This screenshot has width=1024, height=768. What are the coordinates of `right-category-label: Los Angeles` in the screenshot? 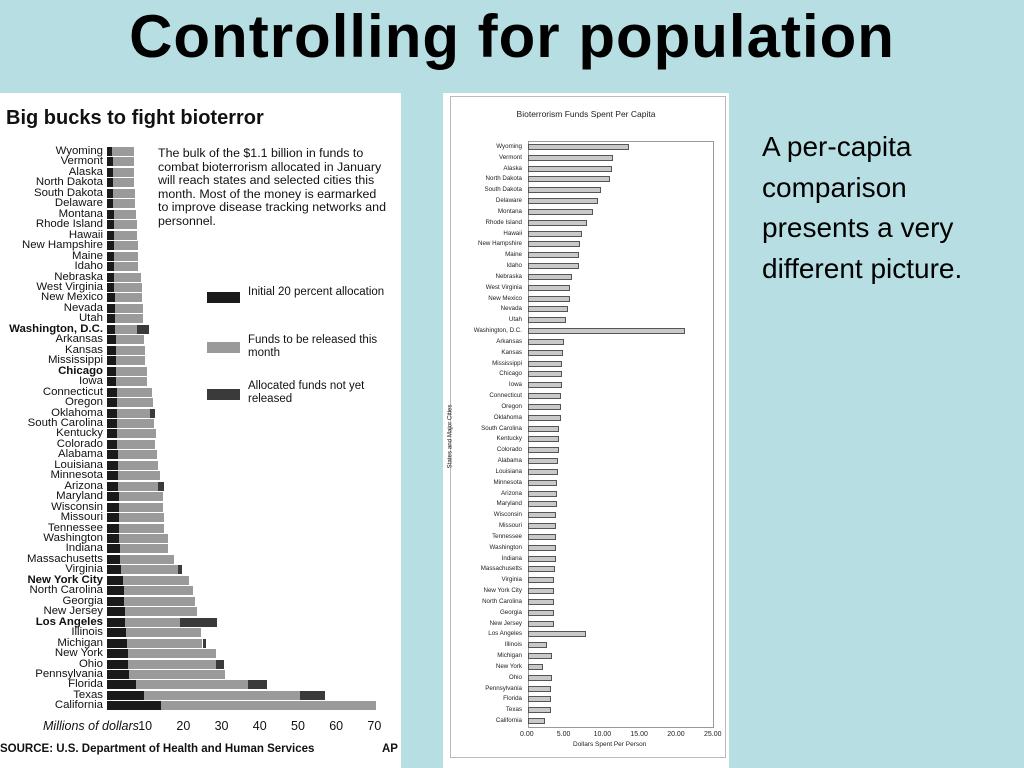 It's located at (505, 634).